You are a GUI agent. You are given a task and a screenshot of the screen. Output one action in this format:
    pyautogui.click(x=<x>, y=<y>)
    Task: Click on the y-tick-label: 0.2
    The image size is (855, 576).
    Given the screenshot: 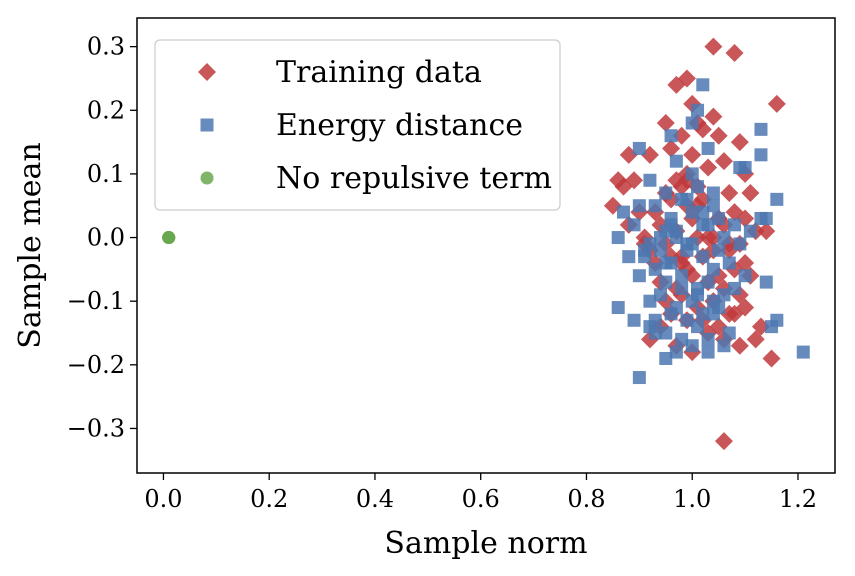 What is the action you would take?
    pyautogui.click(x=106, y=110)
    